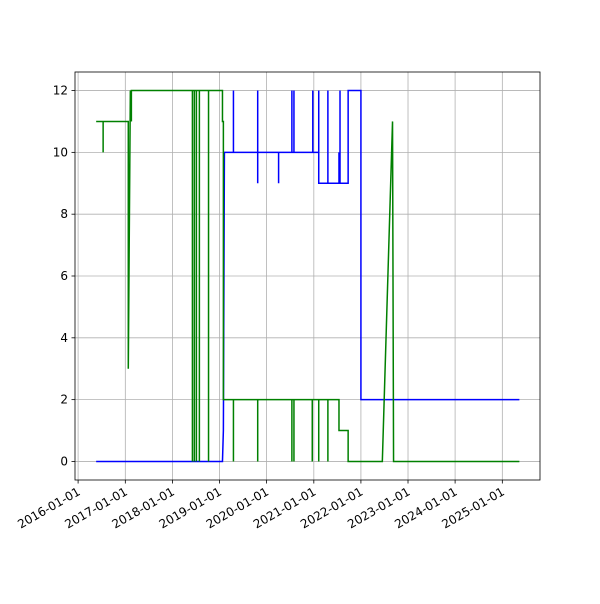 This screenshot has height=604, width=600. I want to click on y-tick-label: 12, so click(60, 91).